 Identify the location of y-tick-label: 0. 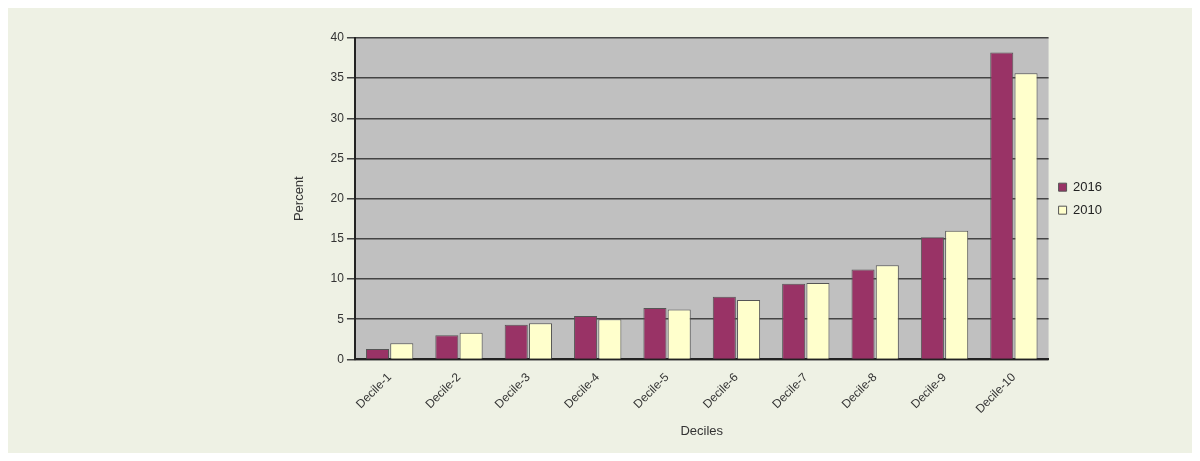
(341, 358).